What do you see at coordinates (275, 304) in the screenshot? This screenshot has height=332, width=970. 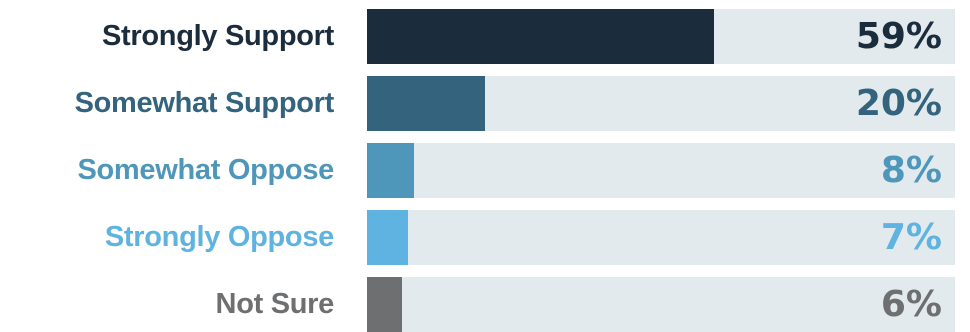 I see `category-label: Not Sure` at bounding box center [275, 304].